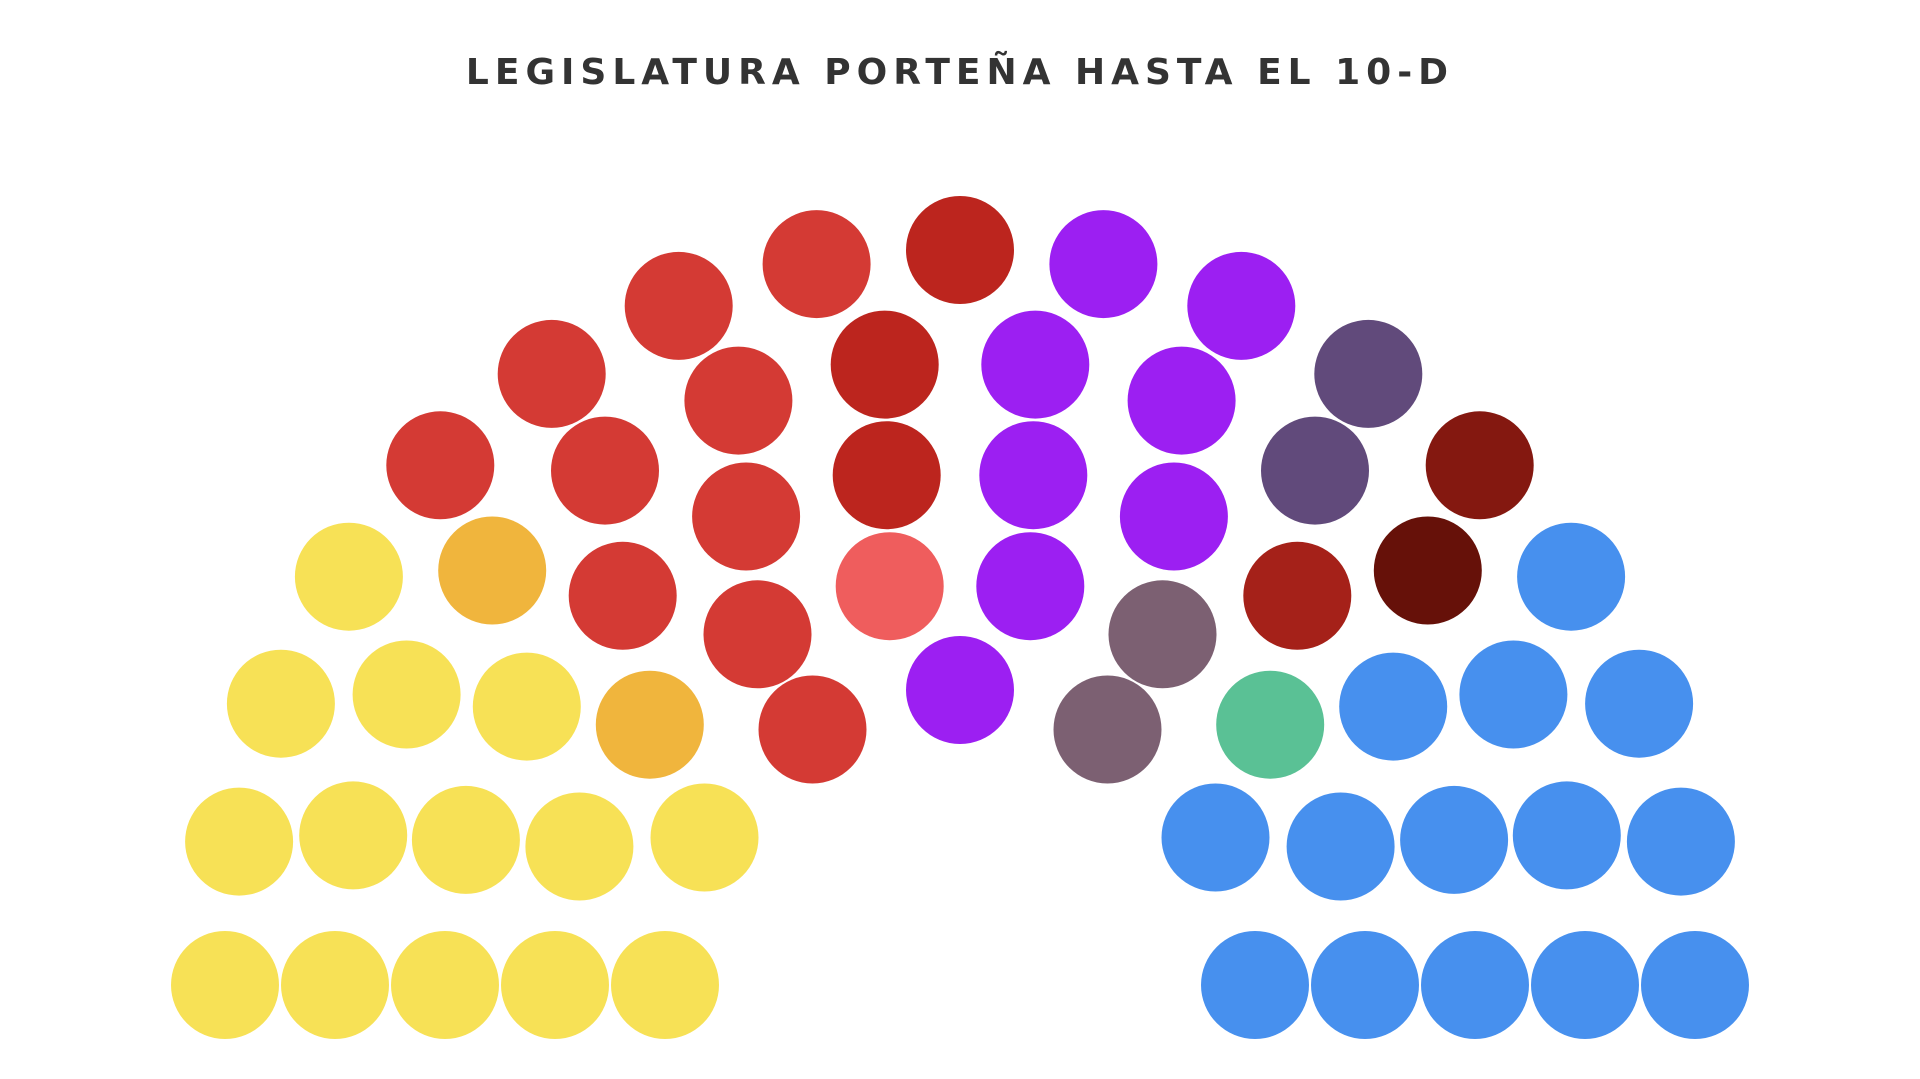  What do you see at coordinates (960, 72) in the screenshot?
I see `chart-title: LEGISLATURA PORTEÑA HASTA EL 10-D` at bounding box center [960, 72].